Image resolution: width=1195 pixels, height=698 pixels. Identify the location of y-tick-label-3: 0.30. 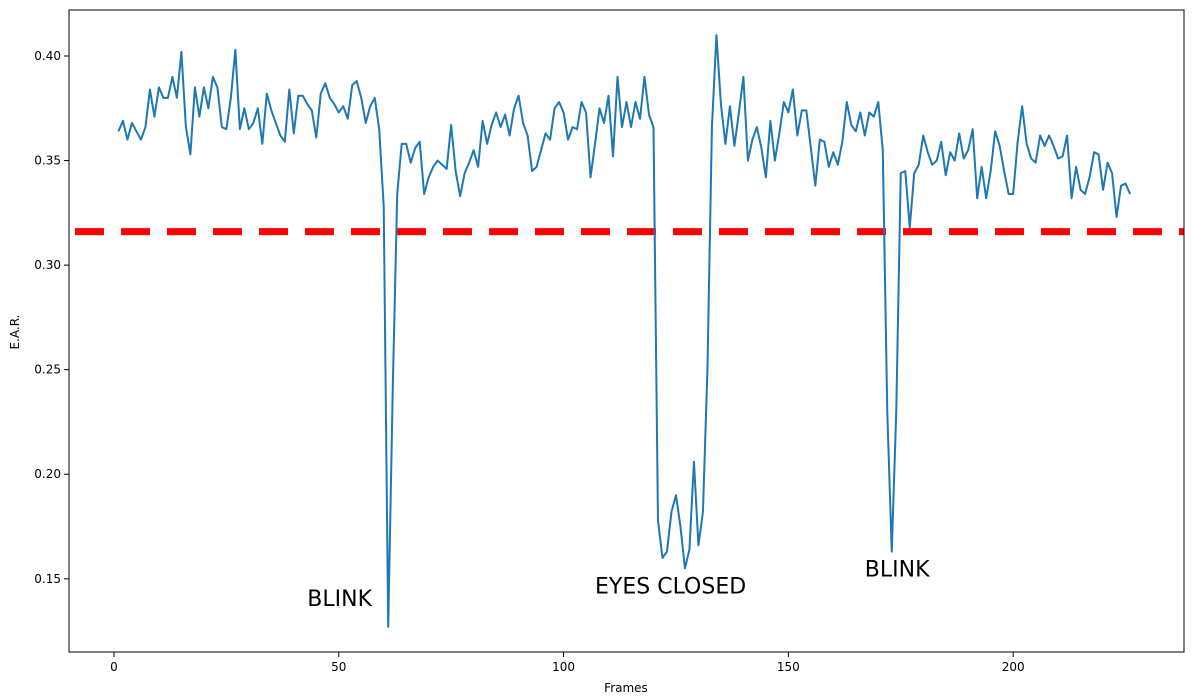
(47, 265).